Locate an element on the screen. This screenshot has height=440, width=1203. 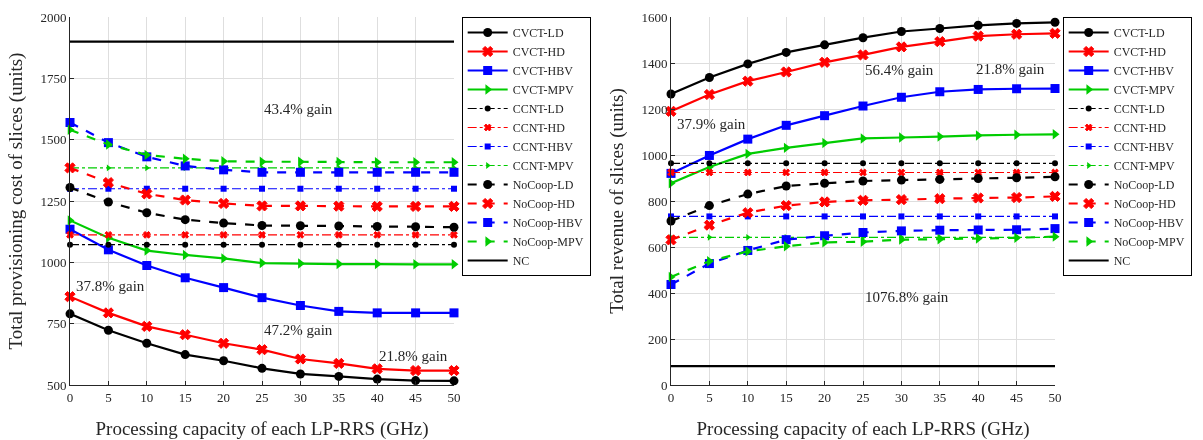
y-axis-title: Total revenue of slices (units) is located at coordinates (617, 201).